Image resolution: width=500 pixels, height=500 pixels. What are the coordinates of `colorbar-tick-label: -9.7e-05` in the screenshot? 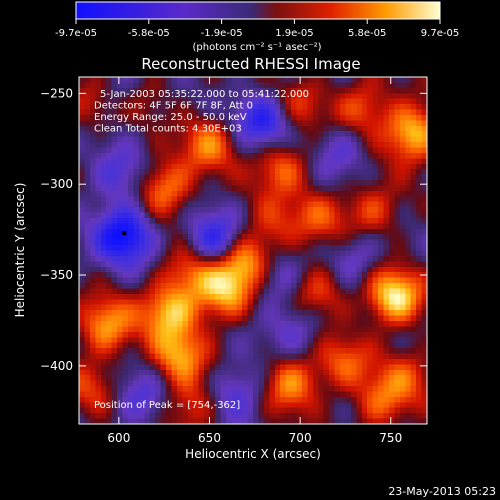 It's located at (76, 33).